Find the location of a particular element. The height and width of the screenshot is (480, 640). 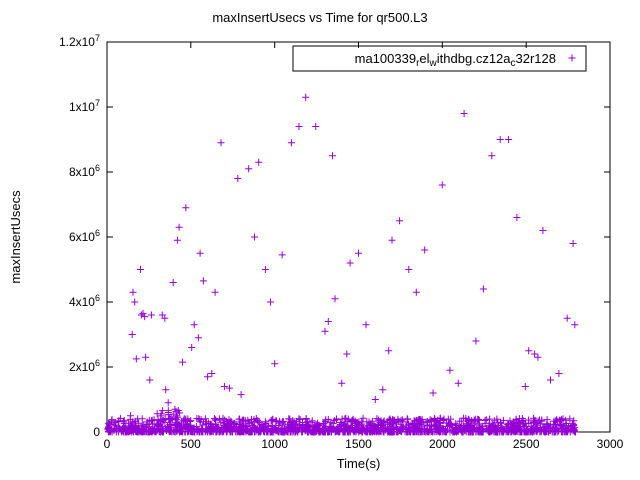

legend-box is located at coordinates (439, 58).